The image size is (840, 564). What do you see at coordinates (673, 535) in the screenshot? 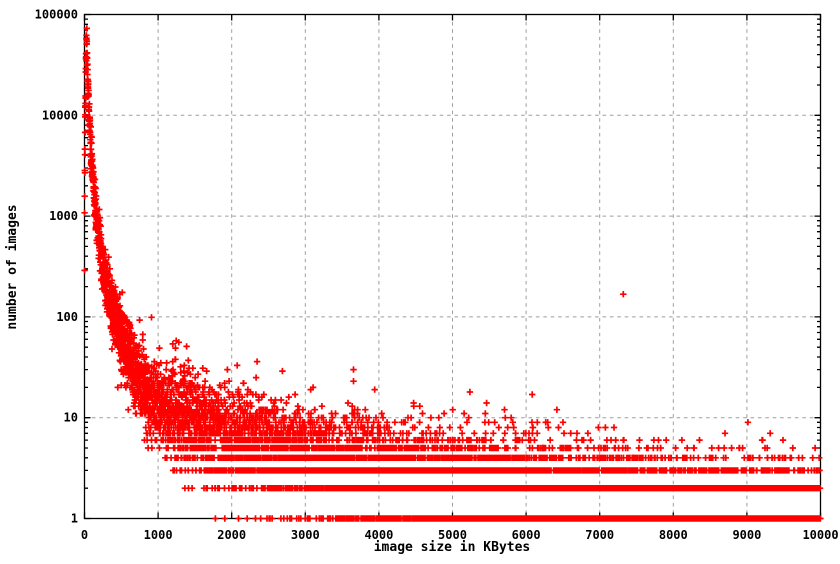
I see `x-tick-label: 8000` at bounding box center [673, 535].